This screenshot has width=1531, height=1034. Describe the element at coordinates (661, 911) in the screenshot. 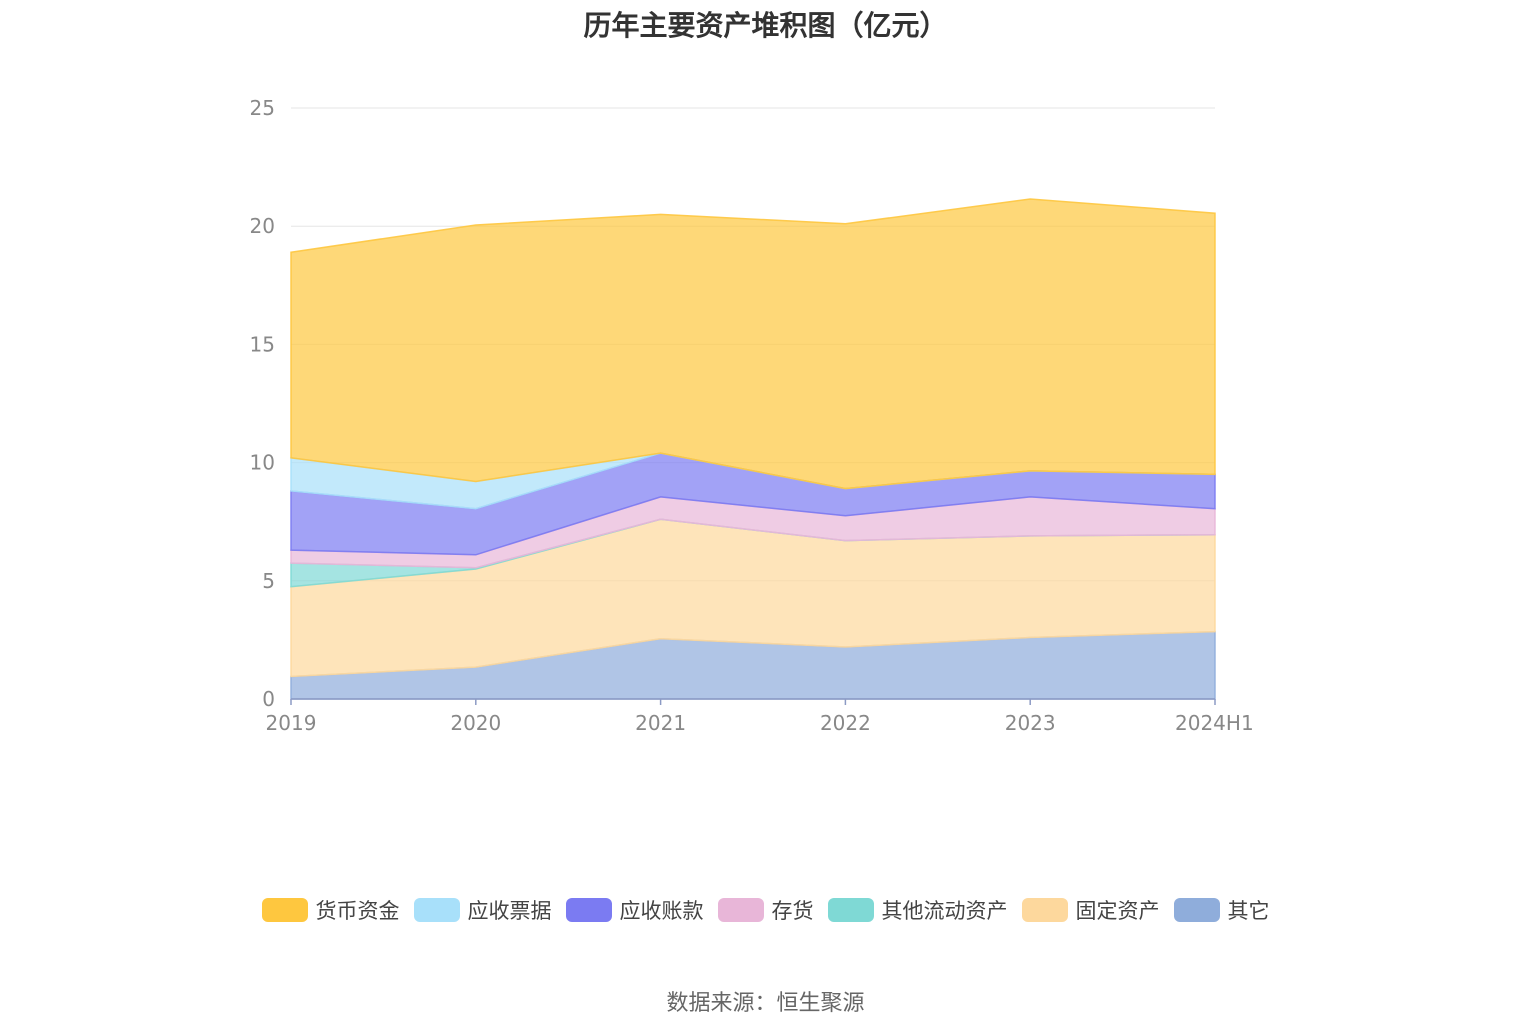

I see `legend-label: 应收账款` at that location.